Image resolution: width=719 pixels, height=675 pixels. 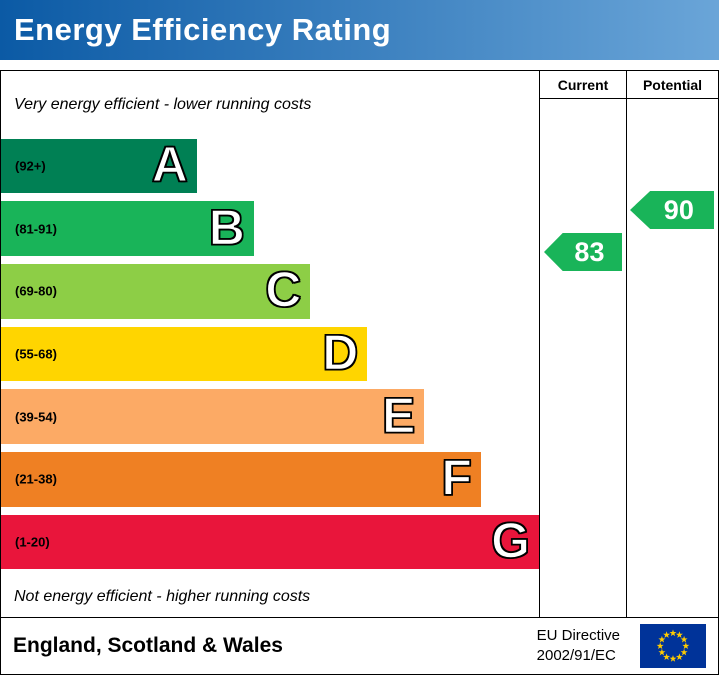 I want to click on epc-band: (39-54) E, so click(x=213, y=415).